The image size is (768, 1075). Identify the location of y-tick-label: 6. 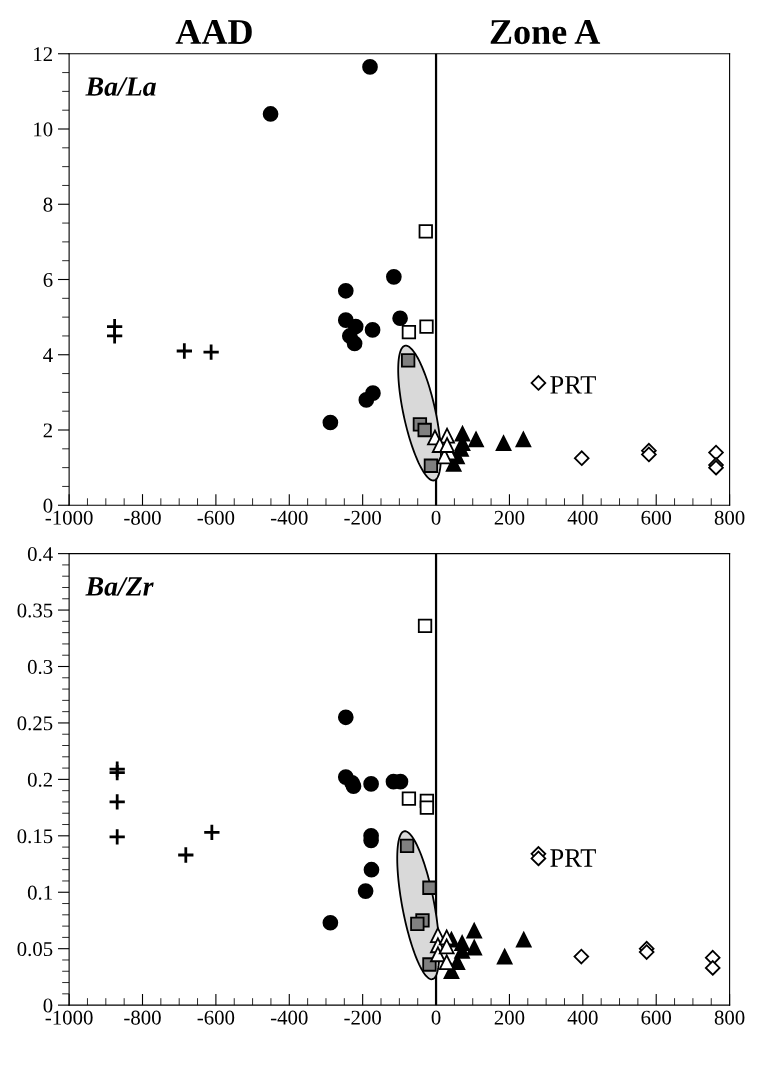
(48, 279).